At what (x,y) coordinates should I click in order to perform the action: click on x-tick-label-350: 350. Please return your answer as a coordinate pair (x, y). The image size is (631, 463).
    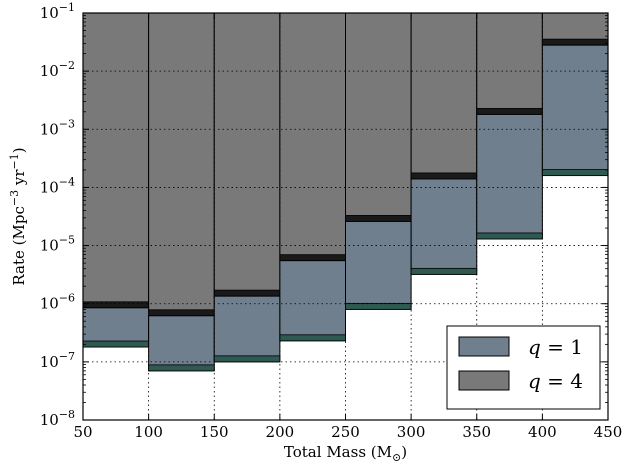
    Looking at the image, I should click on (476, 432).